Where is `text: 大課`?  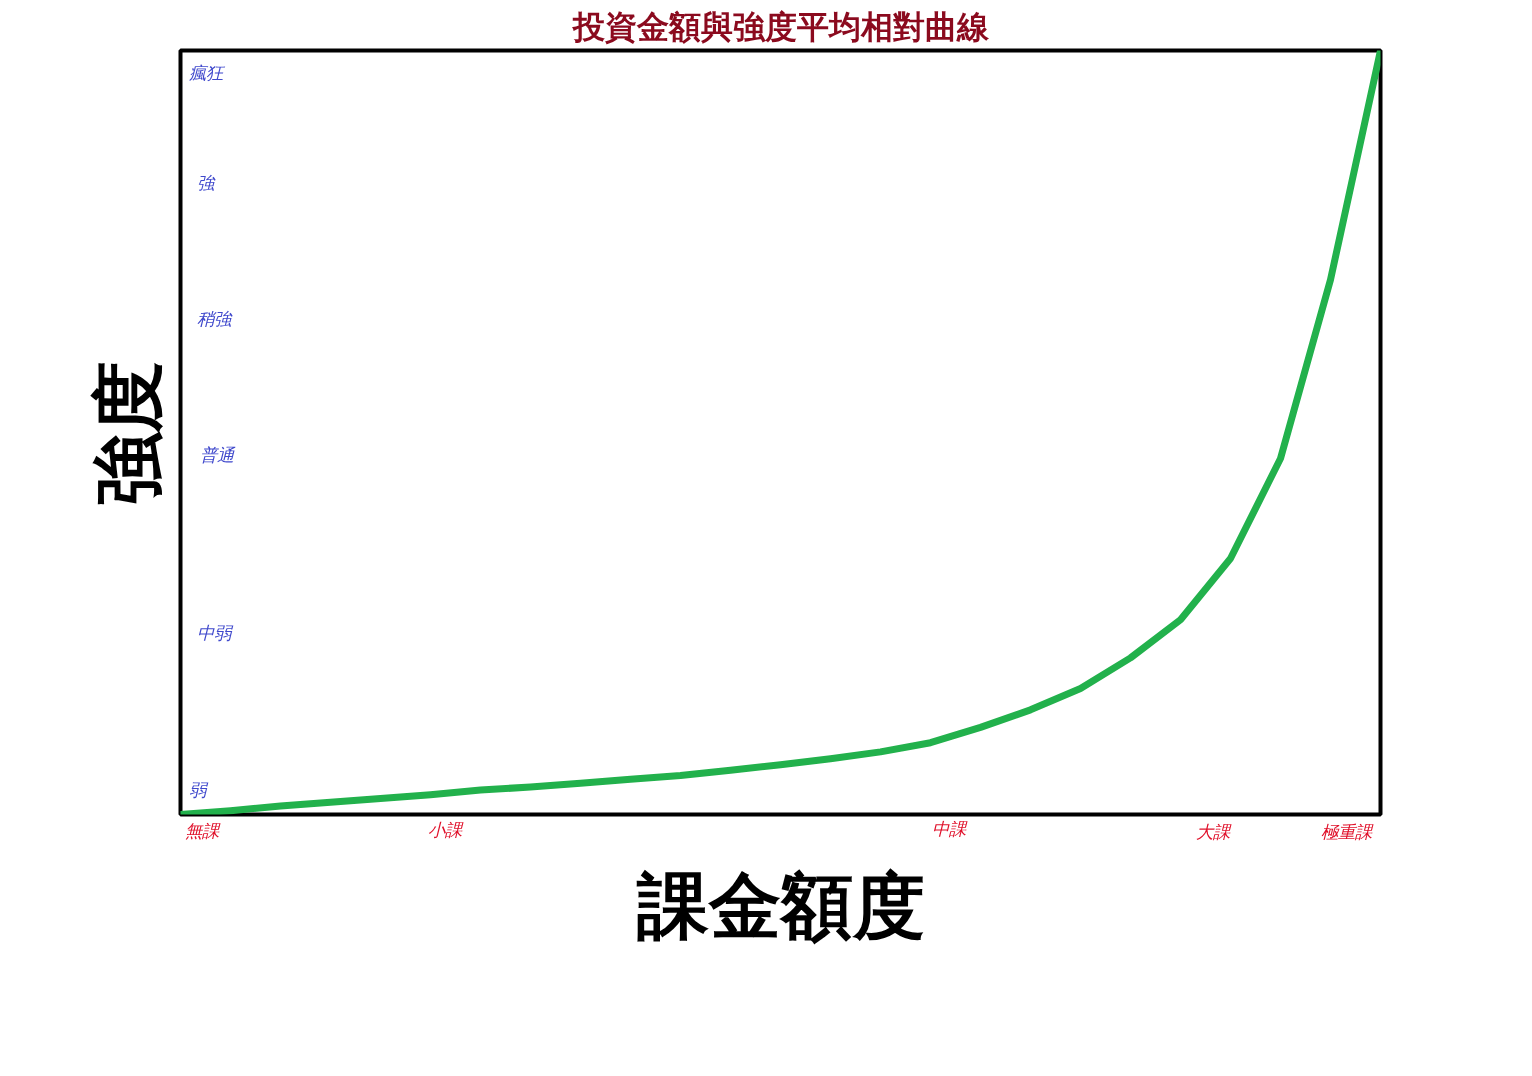
text: 大課 is located at coordinates (1213, 831).